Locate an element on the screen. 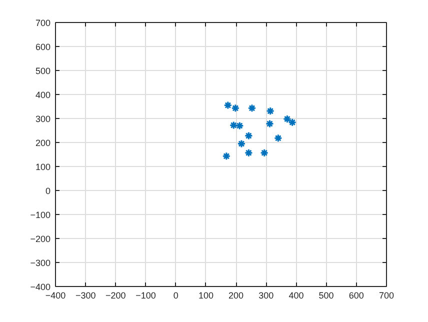 This screenshot has height=322, width=428. x-tick-label: −100 is located at coordinates (146, 295).